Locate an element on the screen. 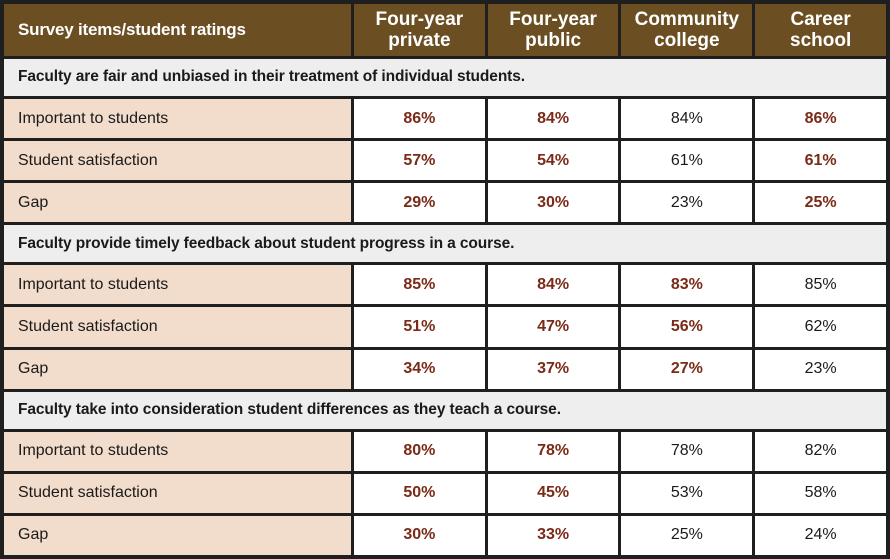  value-cell-four-year-private: 86% is located at coordinates (419, 118).